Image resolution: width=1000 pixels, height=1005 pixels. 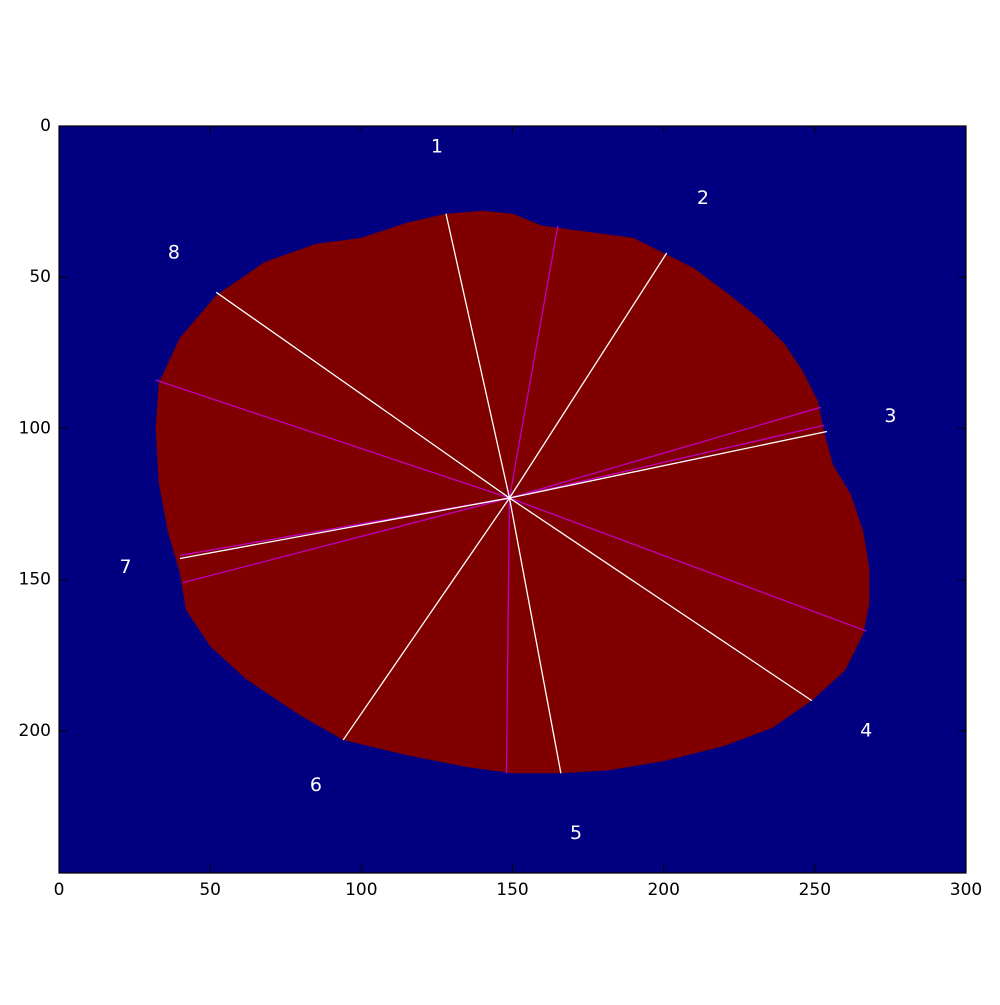 What do you see at coordinates (59, 890) in the screenshot?
I see `x-tick-label: 0` at bounding box center [59, 890].